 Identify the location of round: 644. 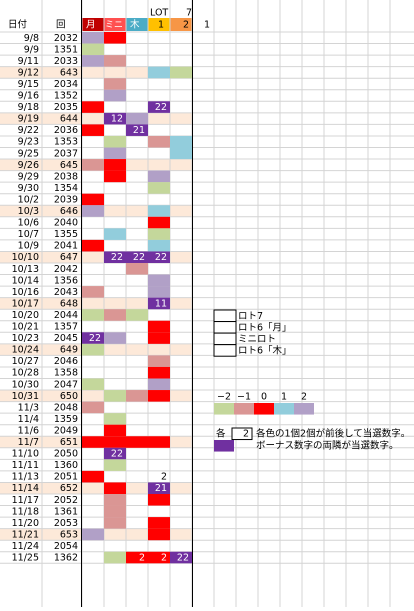
(69, 119).